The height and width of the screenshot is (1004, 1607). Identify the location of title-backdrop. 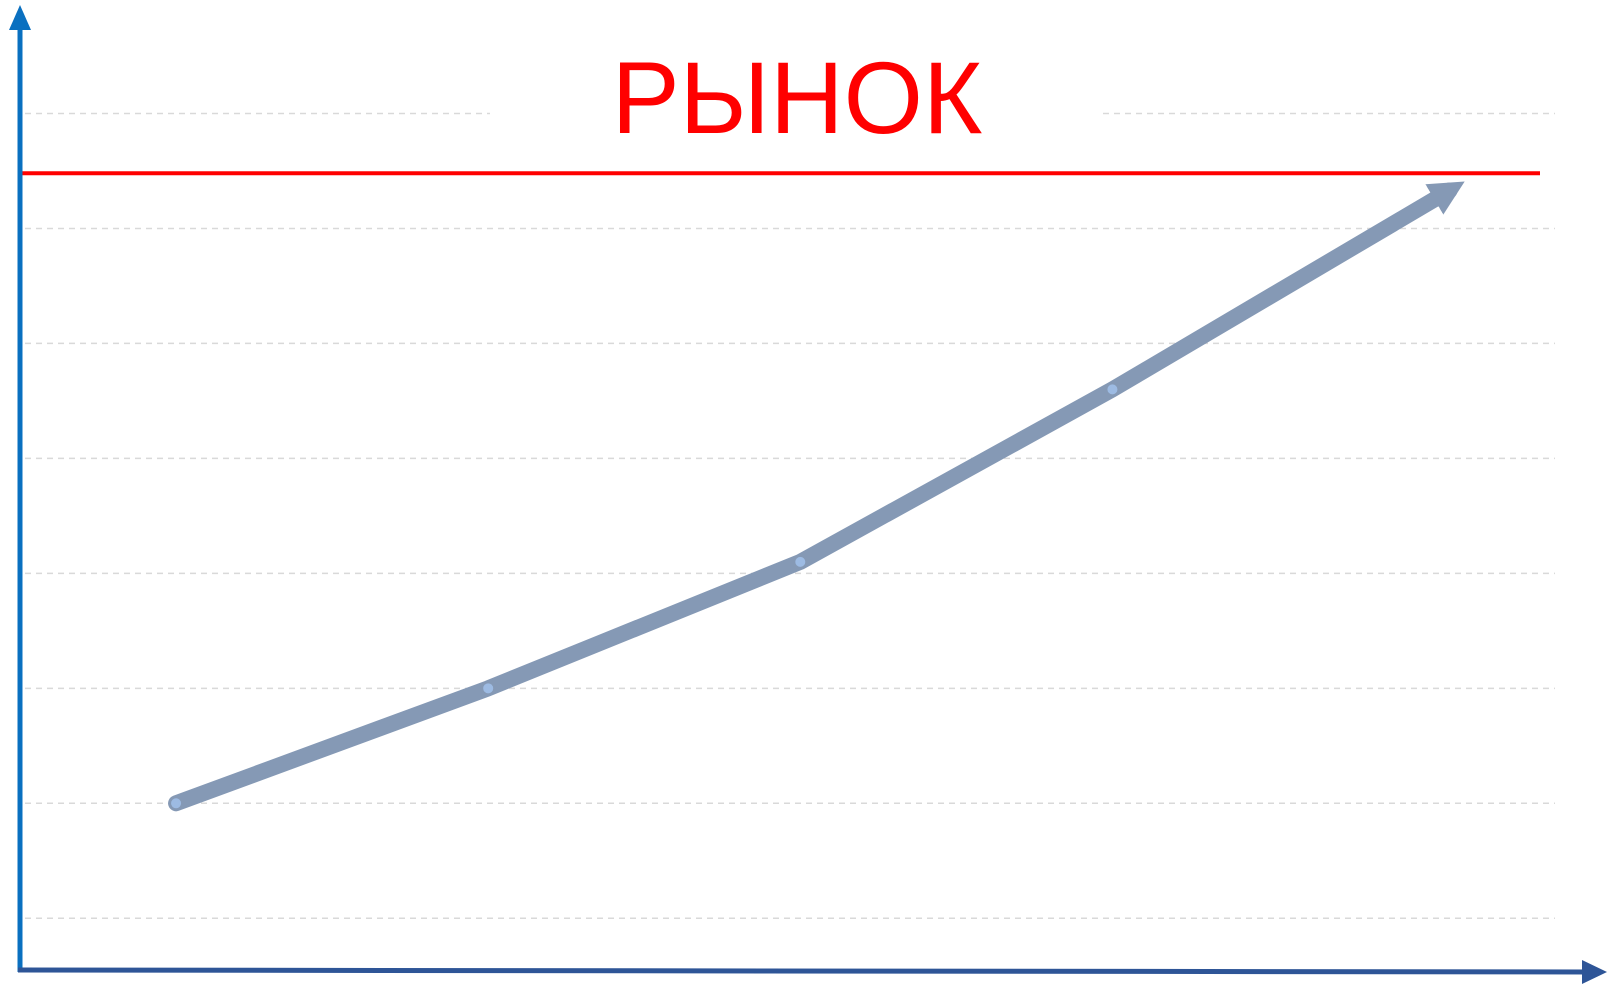
(795, 100).